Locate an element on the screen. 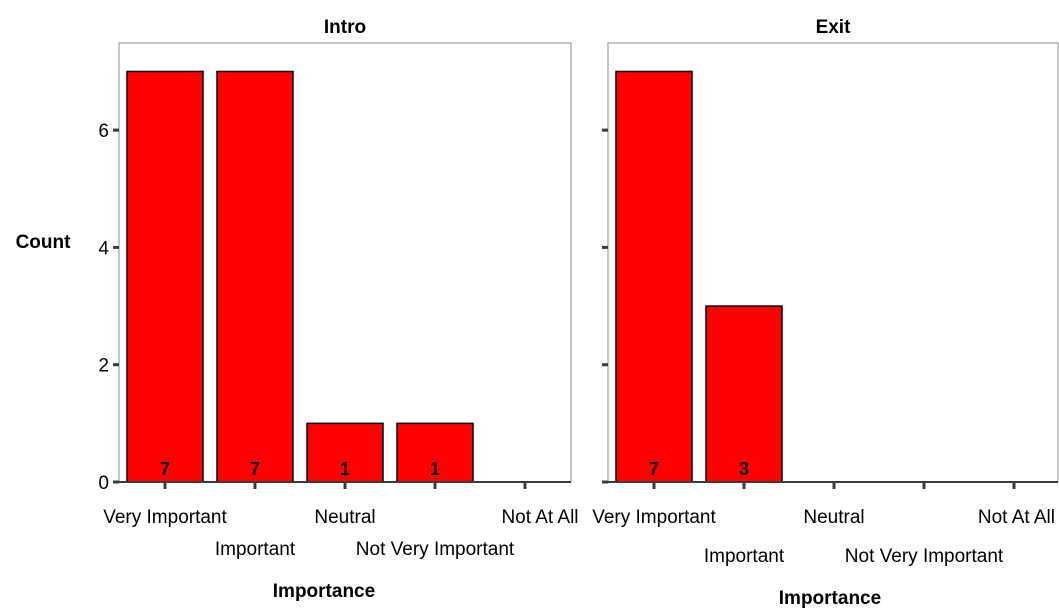  y-tick-label: 0 is located at coordinates (103, 483).